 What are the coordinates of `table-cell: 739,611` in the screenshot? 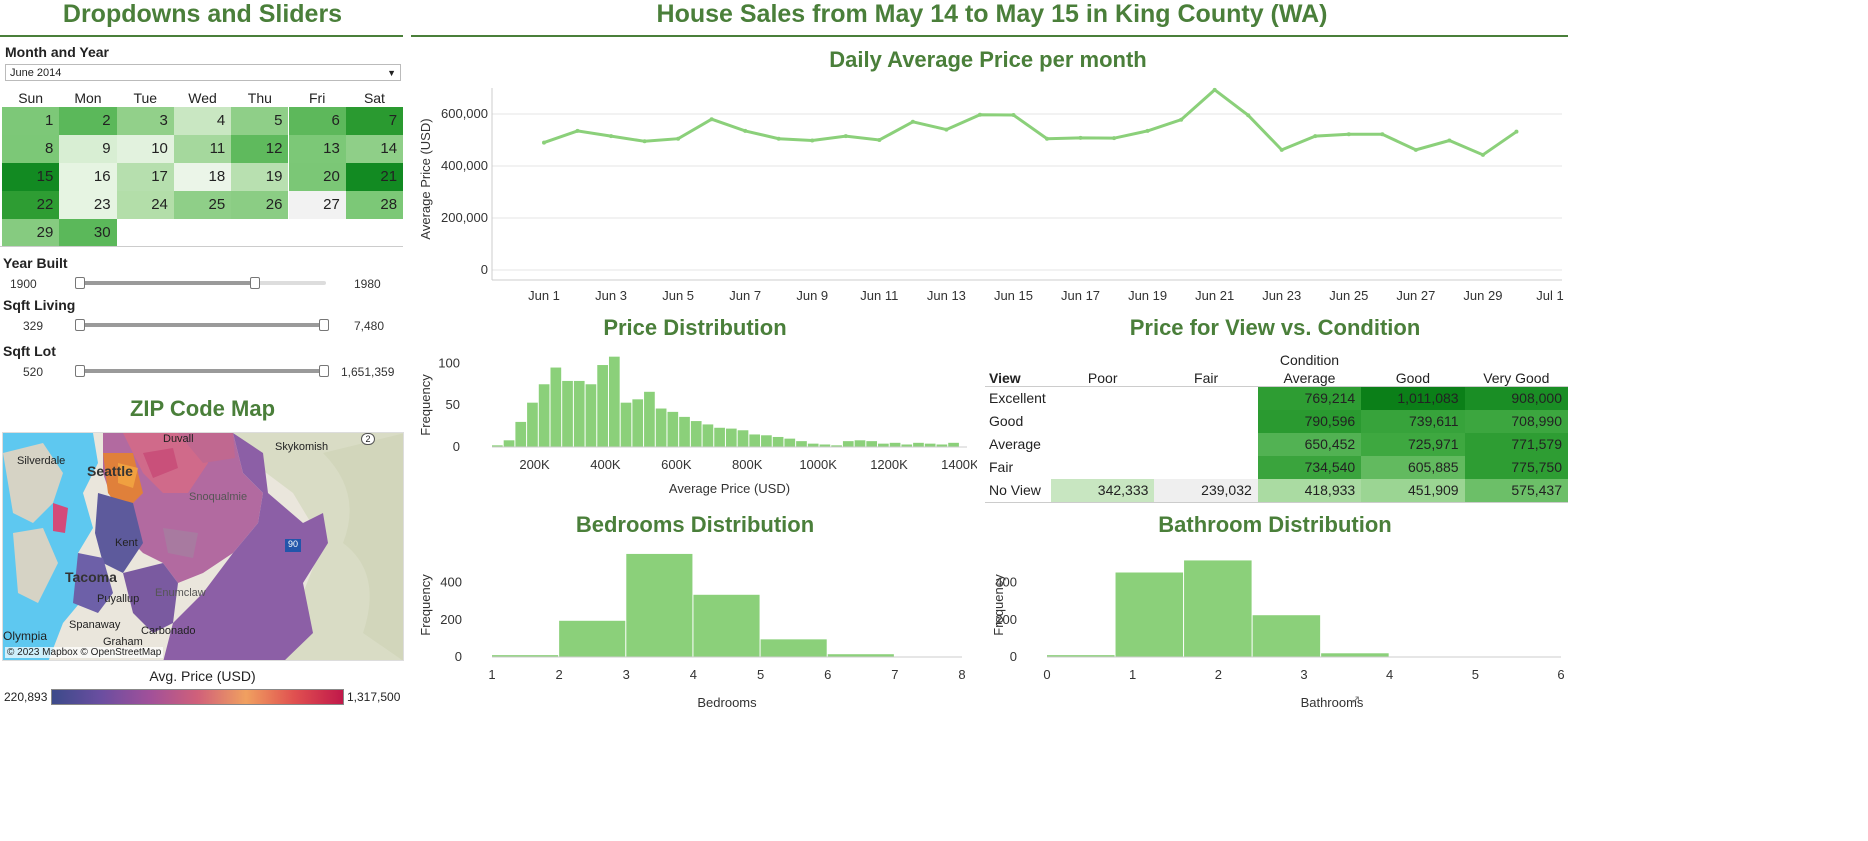 It's located at (1413, 421).